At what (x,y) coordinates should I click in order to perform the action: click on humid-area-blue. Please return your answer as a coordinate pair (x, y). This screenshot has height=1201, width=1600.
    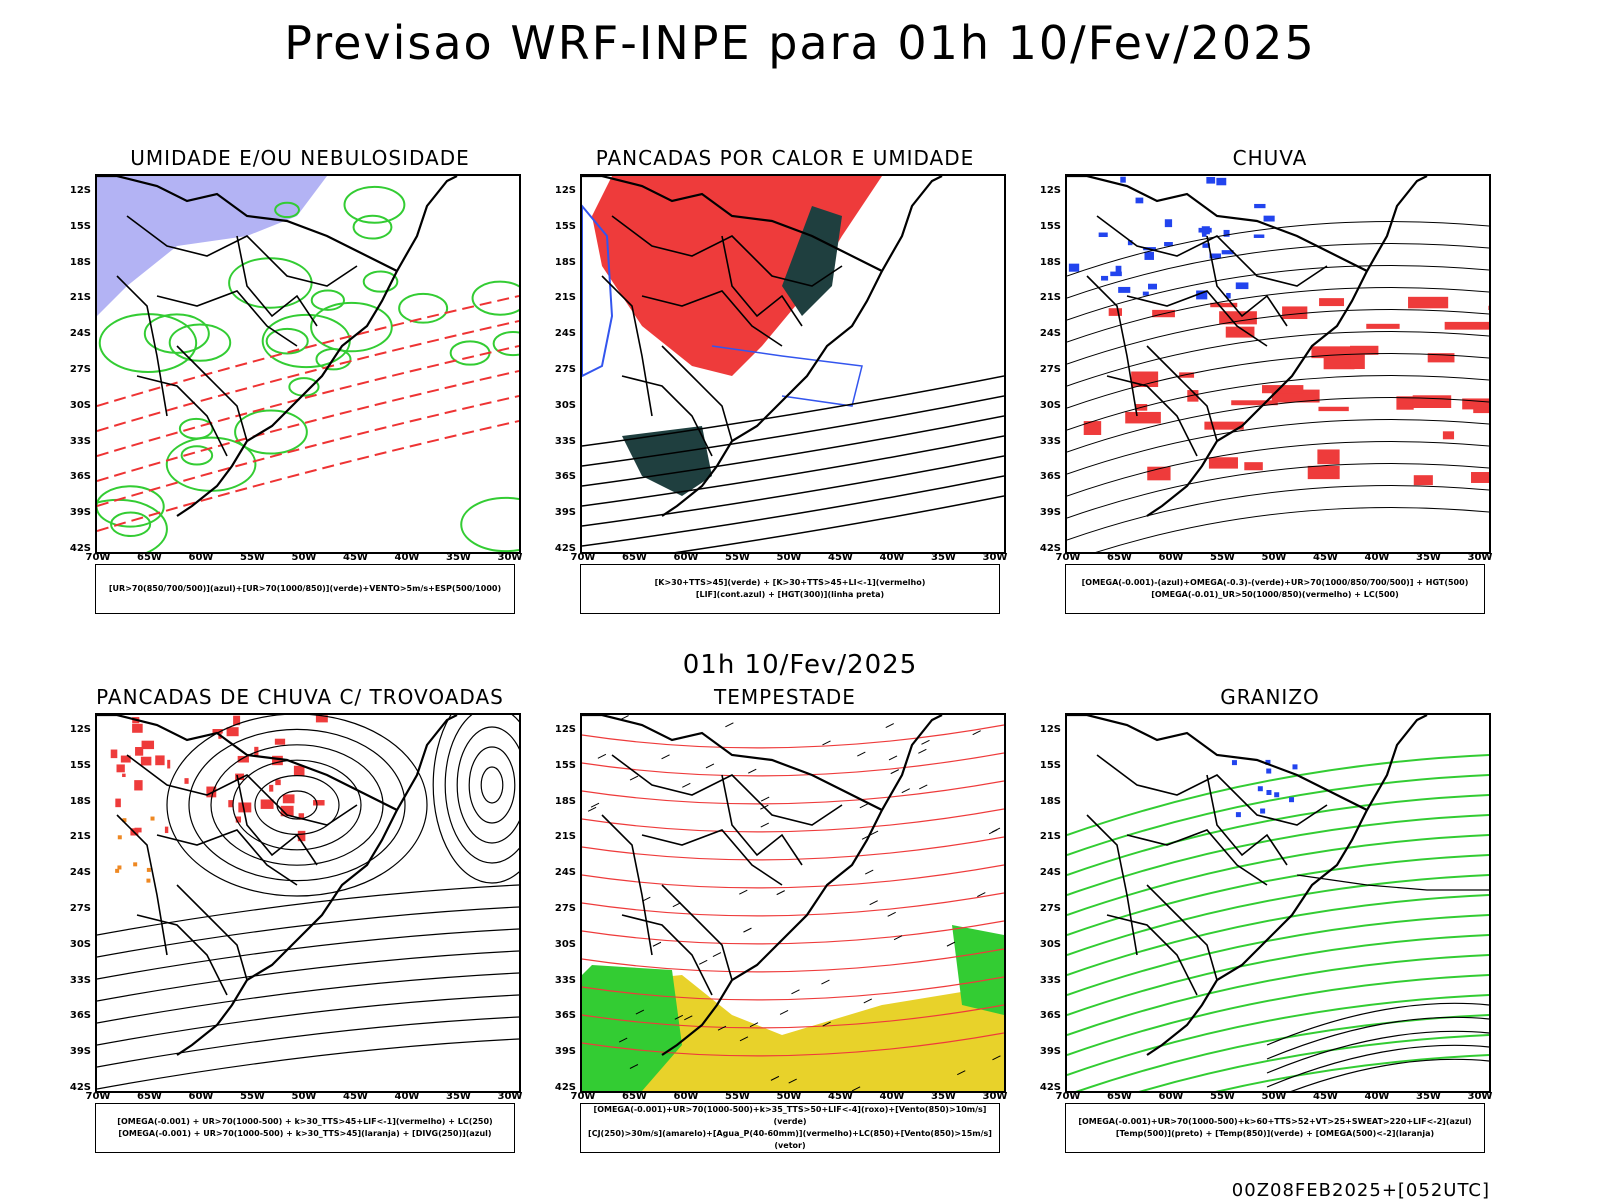
    Looking at the image, I should click on (212, 246).